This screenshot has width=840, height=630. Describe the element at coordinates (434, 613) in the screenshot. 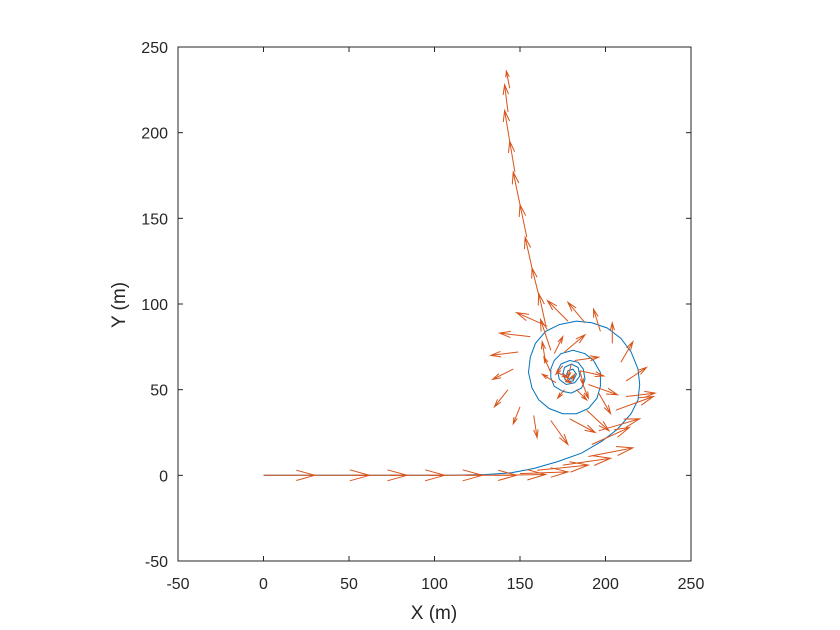

I see `x-axis-label: X (m)` at that location.